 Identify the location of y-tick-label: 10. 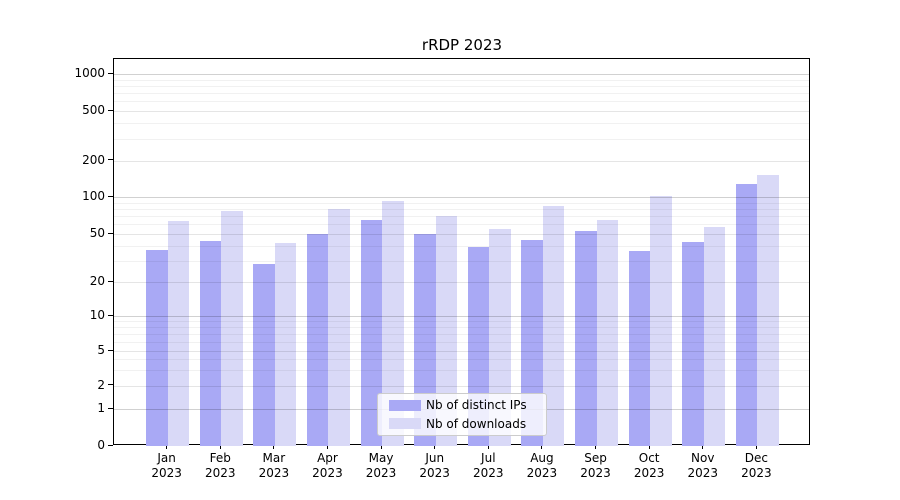
(97, 315).